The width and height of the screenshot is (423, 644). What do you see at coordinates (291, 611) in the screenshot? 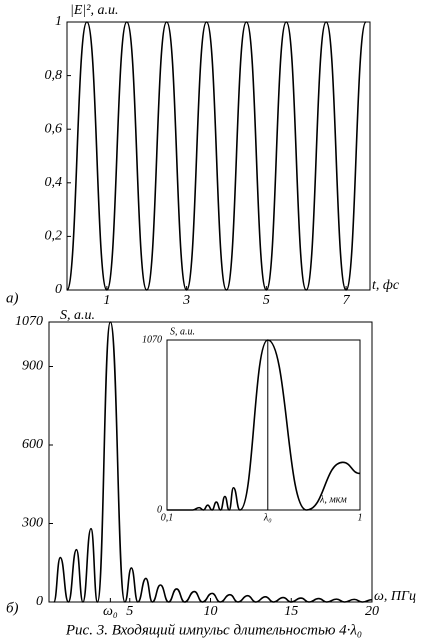
I see `x-tick-label: 15` at bounding box center [291, 611].